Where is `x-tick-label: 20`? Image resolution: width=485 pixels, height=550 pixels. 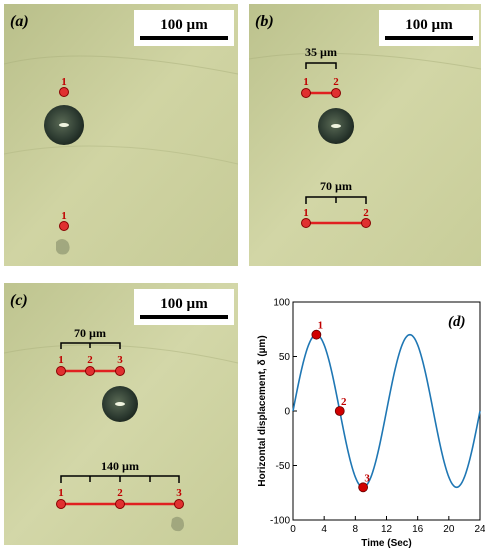
x-tick-label: 20 is located at coordinates (449, 529).